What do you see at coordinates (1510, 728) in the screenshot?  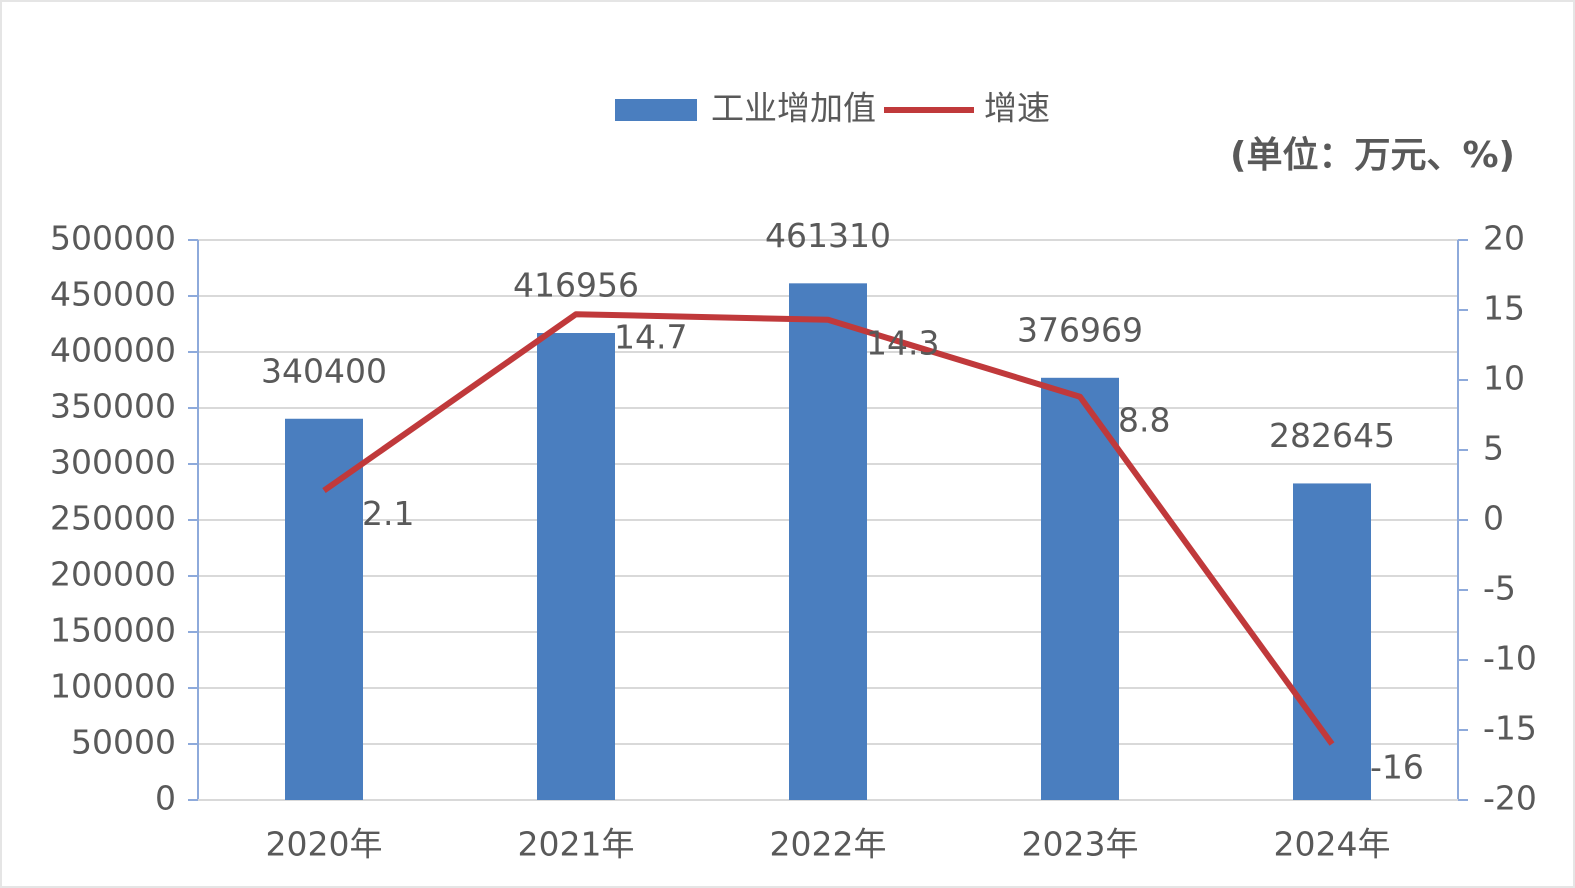 I see `y2-tick-label: -15` at bounding box center [1510, 728].